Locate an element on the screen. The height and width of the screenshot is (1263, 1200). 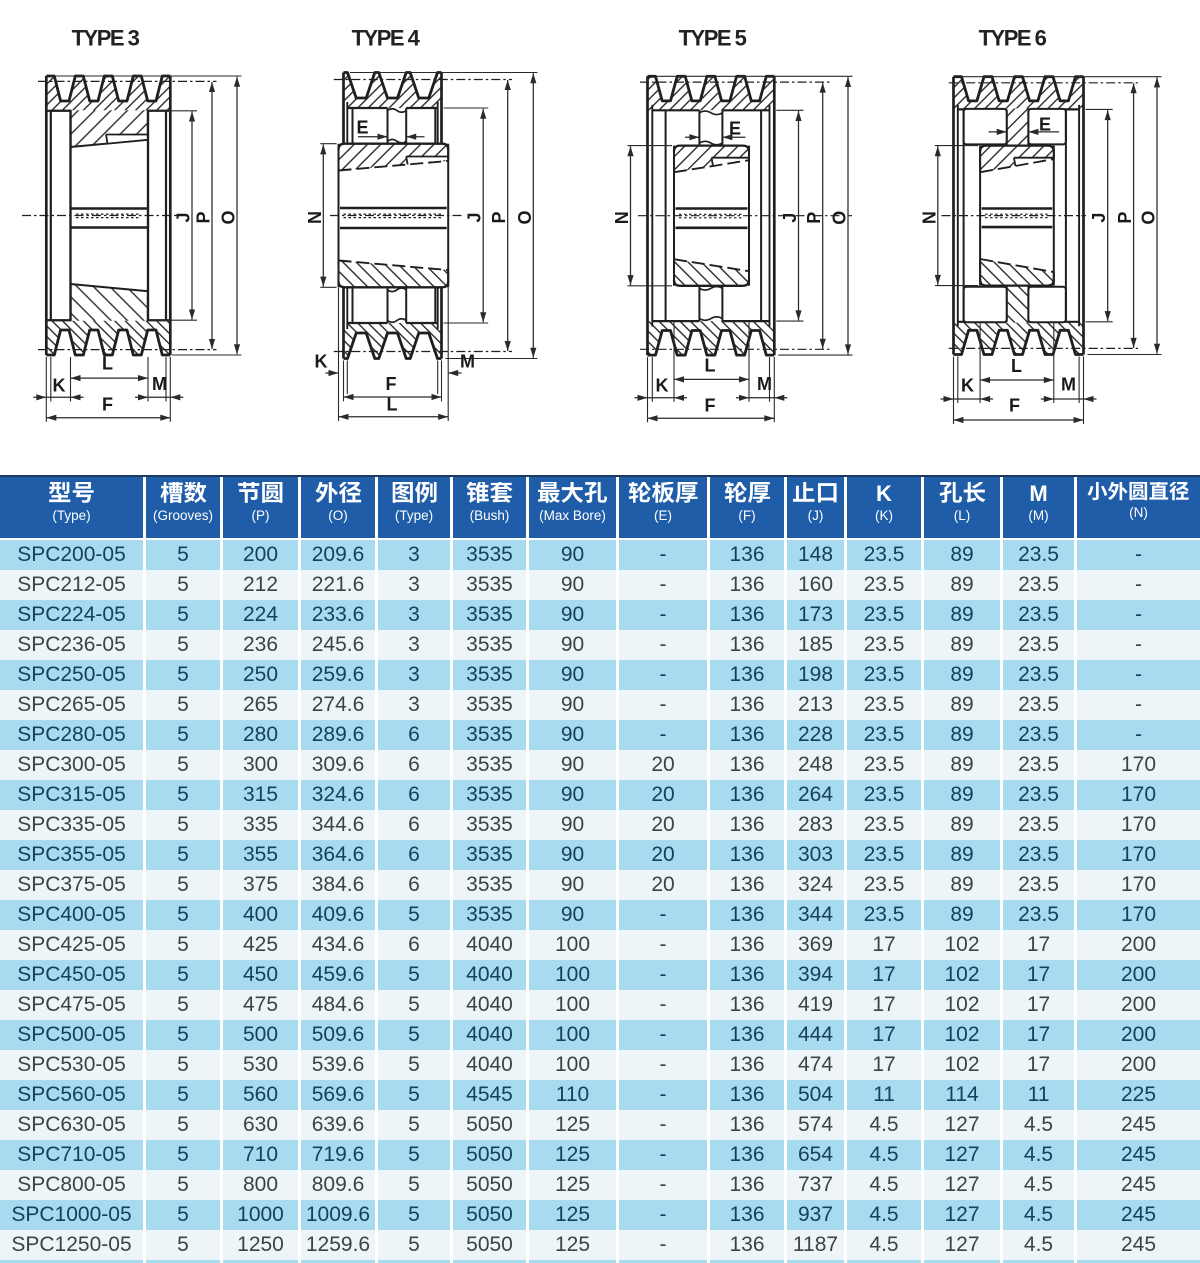
svg-text: TYPE 6 is located at coordinates (1013, 38).